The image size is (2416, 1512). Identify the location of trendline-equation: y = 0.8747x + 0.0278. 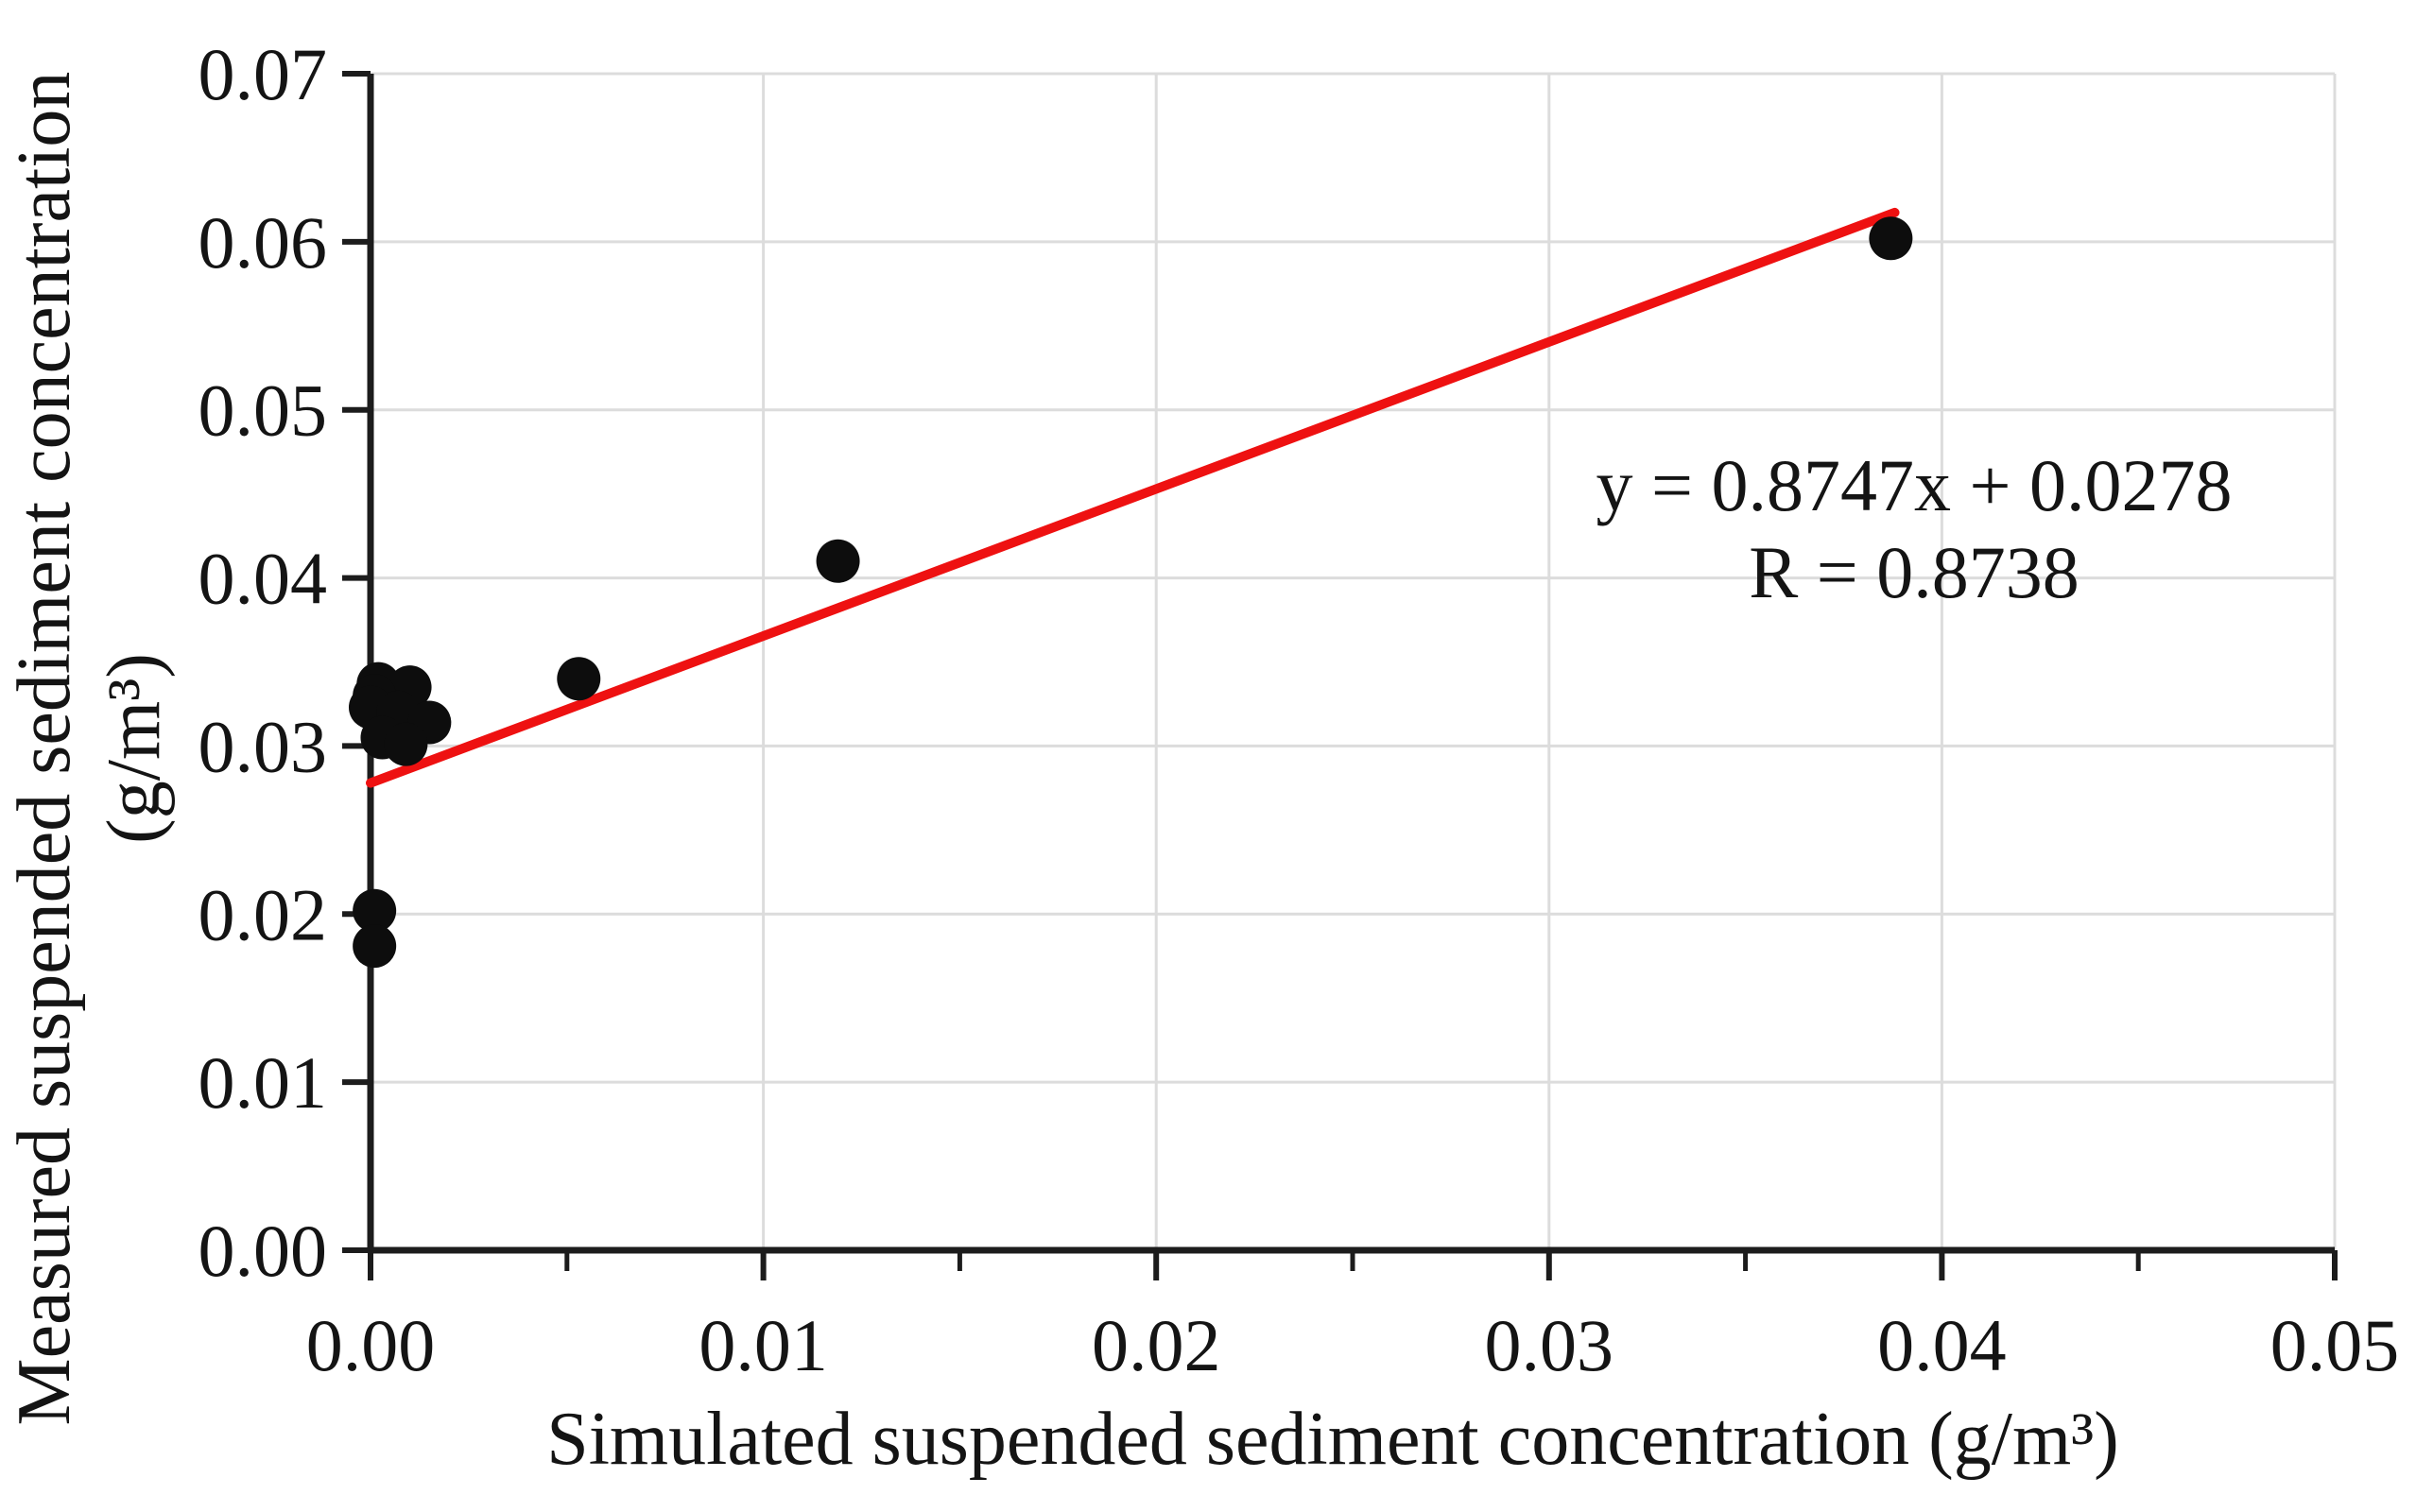
(1914, 485).